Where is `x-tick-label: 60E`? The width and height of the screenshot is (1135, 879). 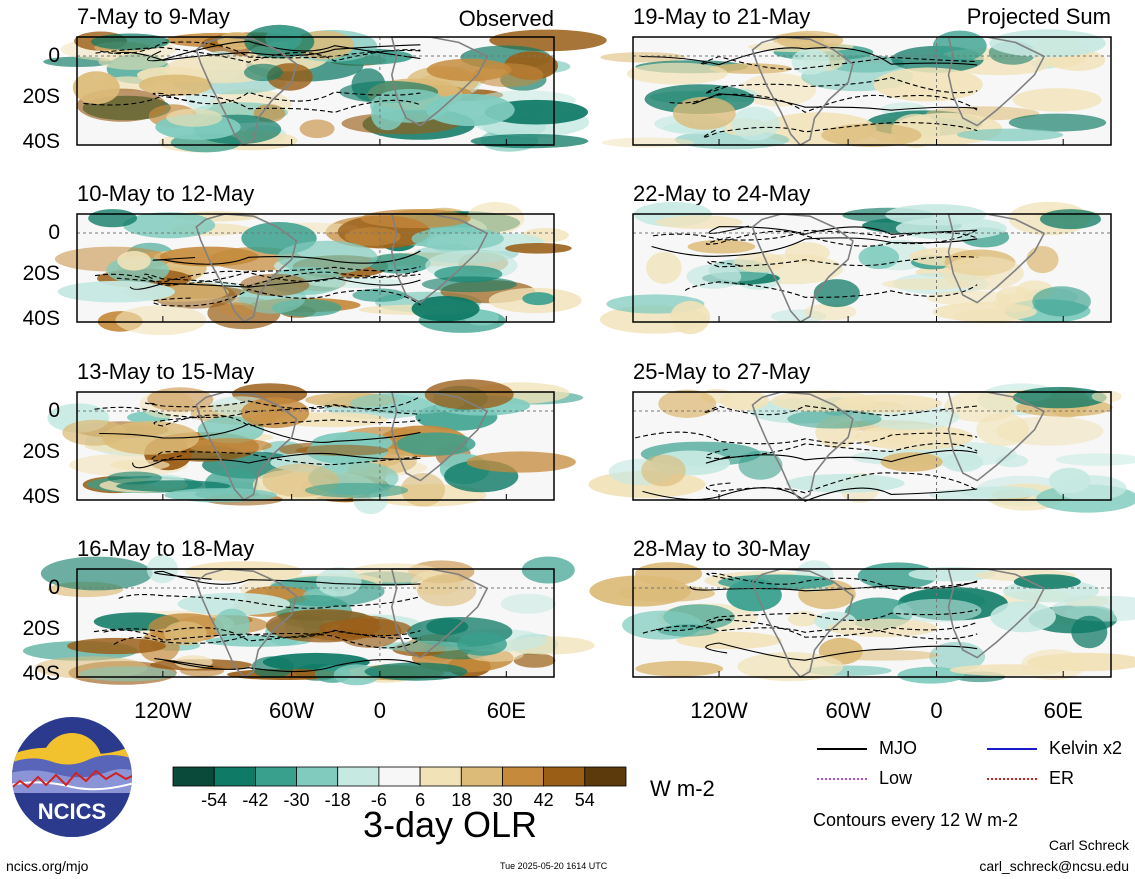 x-tick-label: 60E is located at coordinates (1063, 710).